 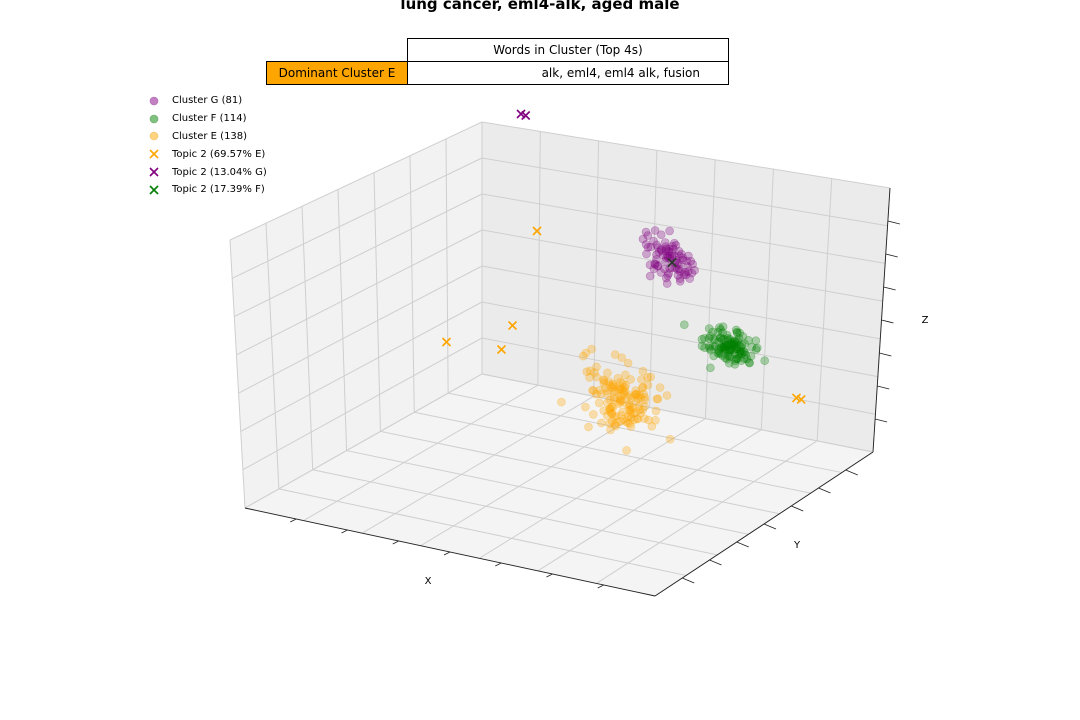 I want to click on table-row-label: Dominant Cluster E, so click(x=337, y=73).